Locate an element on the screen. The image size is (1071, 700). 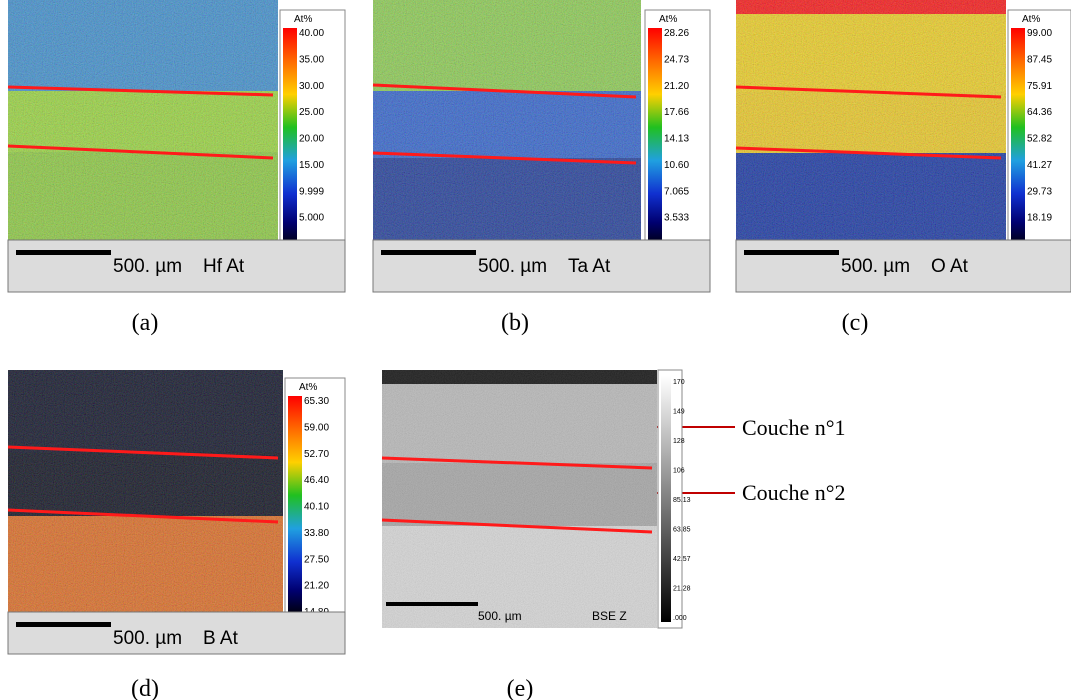
colorbar-label: 27.50 is located at coordinates (316, 559).